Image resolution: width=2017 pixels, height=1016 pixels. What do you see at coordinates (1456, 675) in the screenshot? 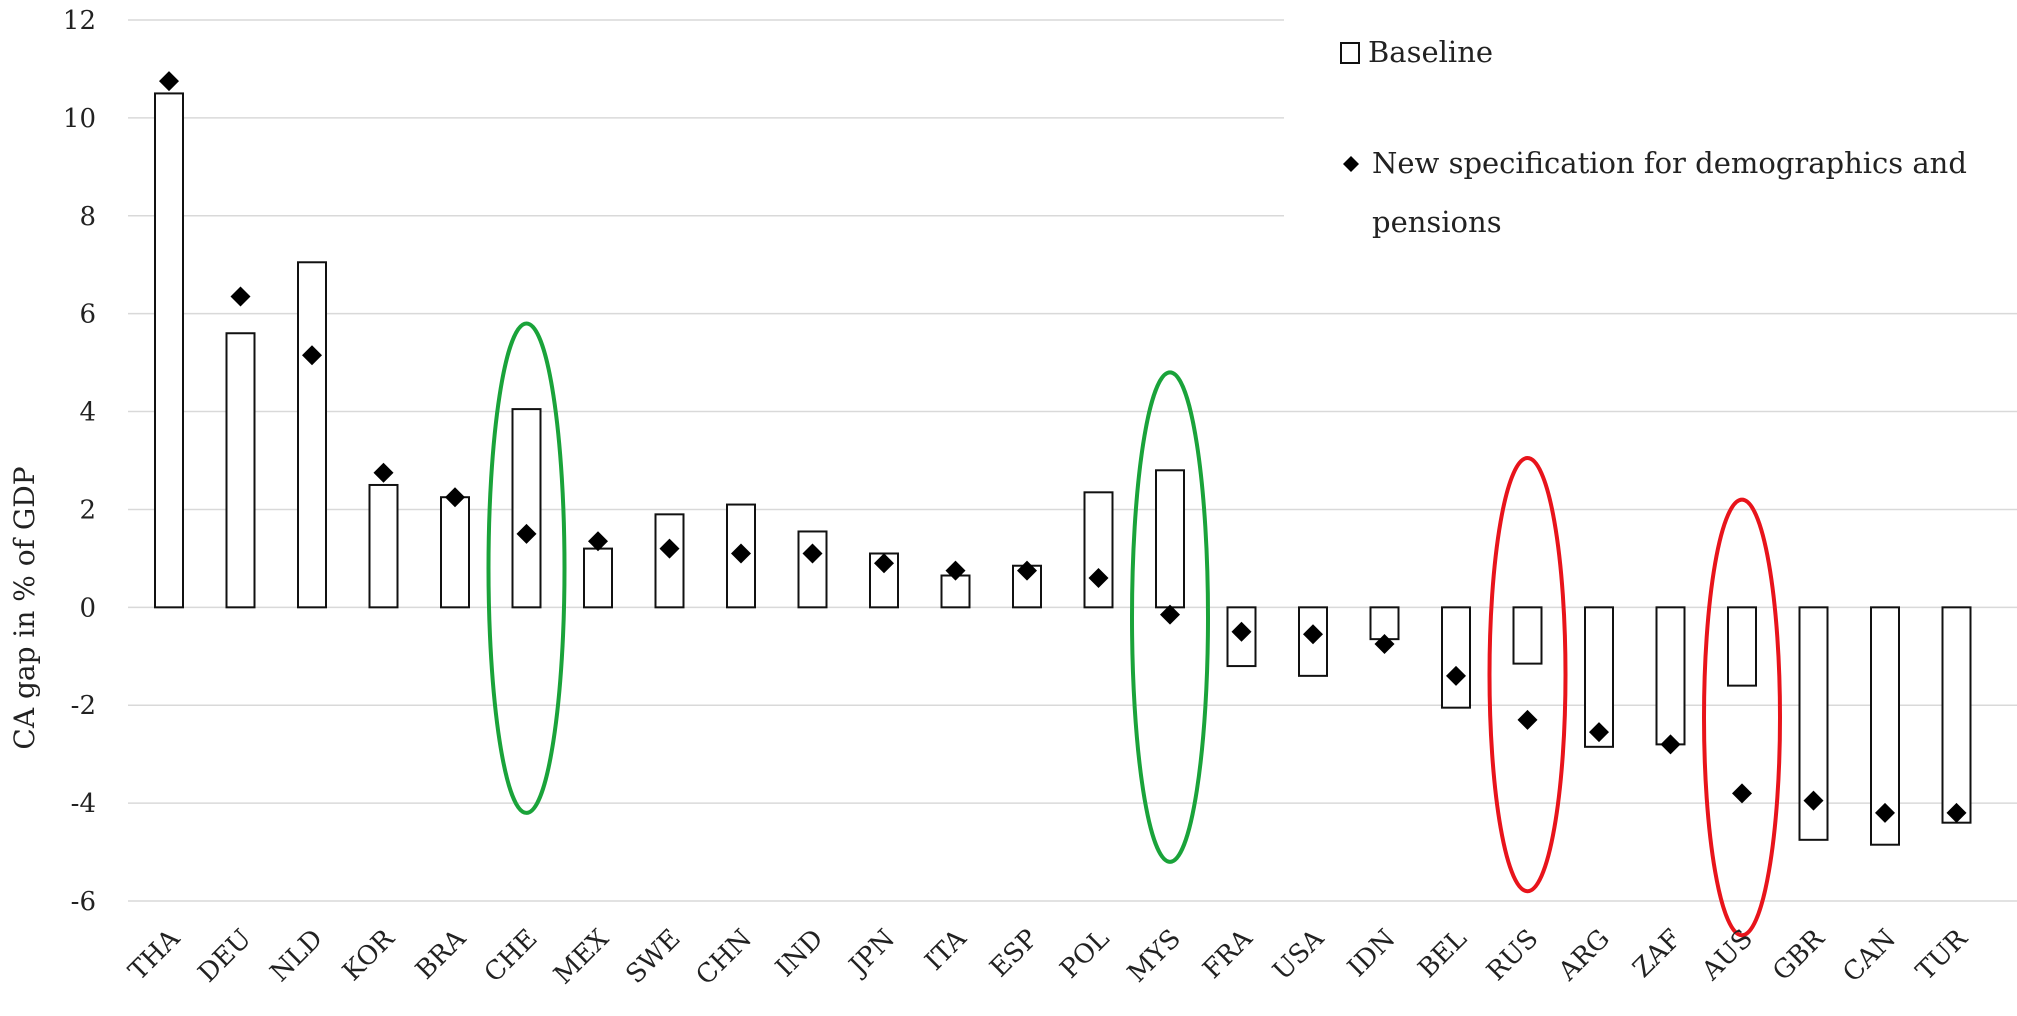
I see `new-spec-marker-bel` at bounding box center [1456, 675].